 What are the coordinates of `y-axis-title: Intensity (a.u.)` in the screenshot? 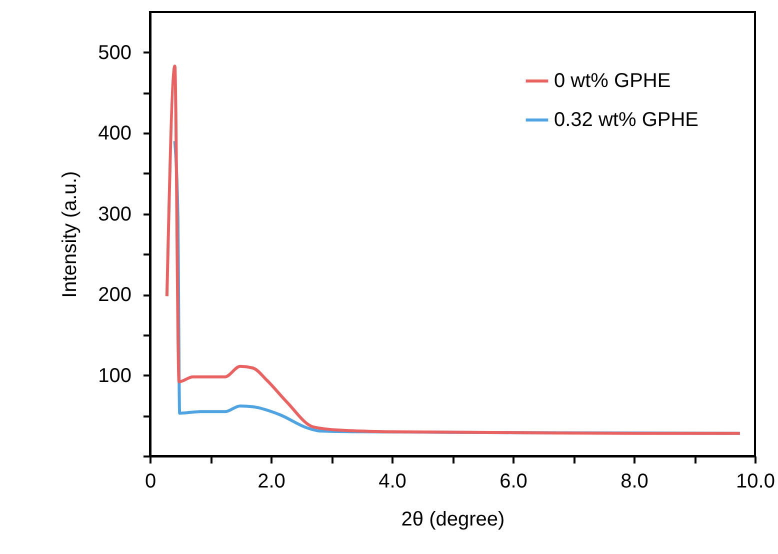 It's located at (70, 234).